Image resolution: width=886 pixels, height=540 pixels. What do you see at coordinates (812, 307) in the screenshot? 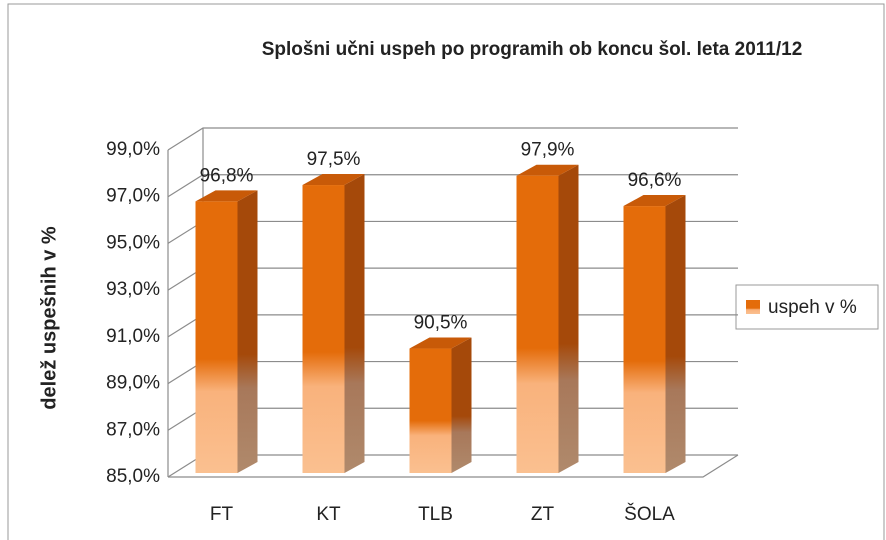
I see `legend-label: uspeh v %` at bounding box center [812, 307].